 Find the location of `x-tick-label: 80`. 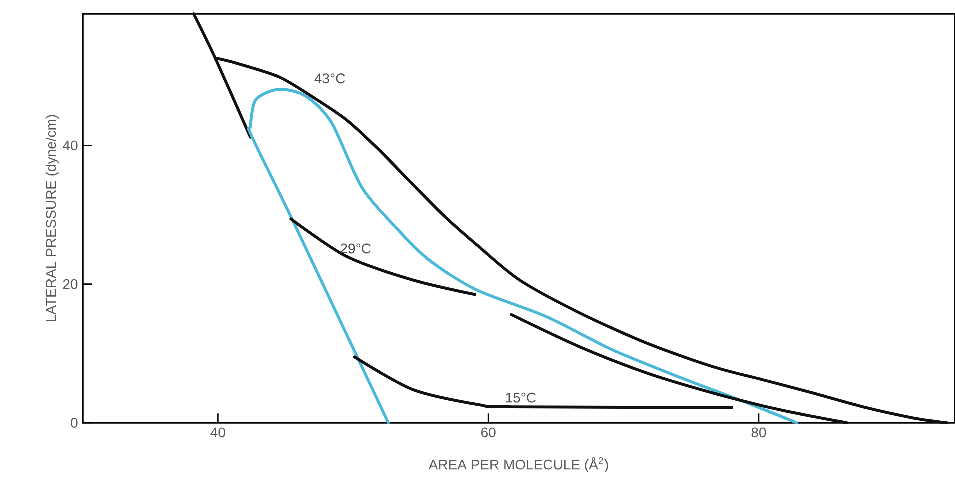

x-tick-label: 80 is located at coordinates (759, 433).